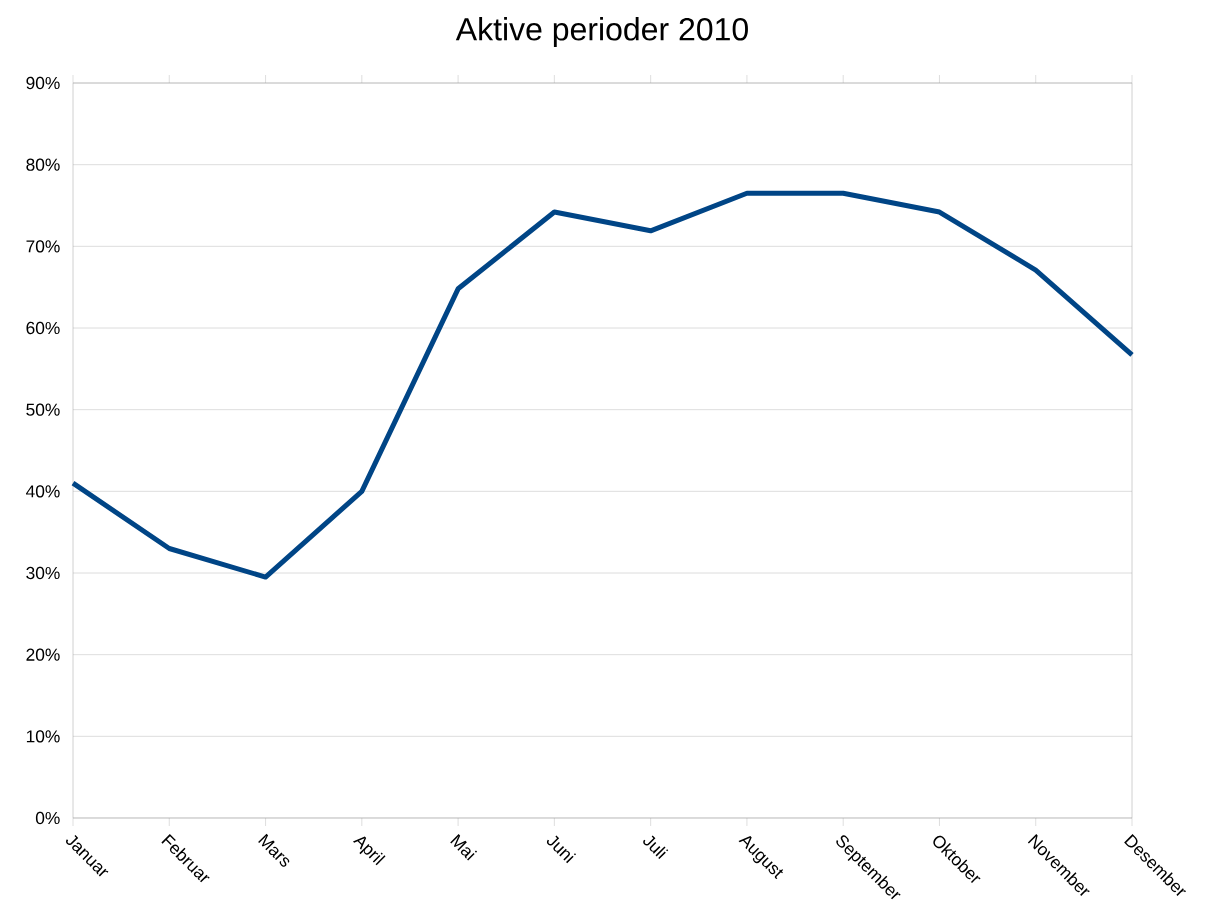 Image resolution: width=1205 pixels, height=922 pixels. Describe the element at coordinates (43, 409) in the screenshot. I see `y-tick-label: 50%` at that location.